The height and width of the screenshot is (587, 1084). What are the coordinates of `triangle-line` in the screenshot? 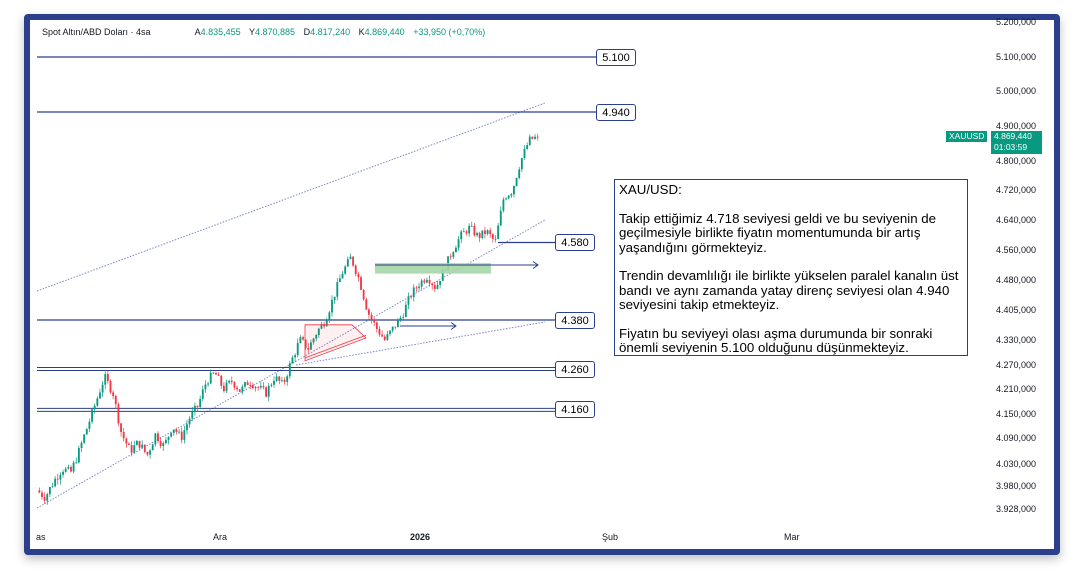 It's located at (335, 346).